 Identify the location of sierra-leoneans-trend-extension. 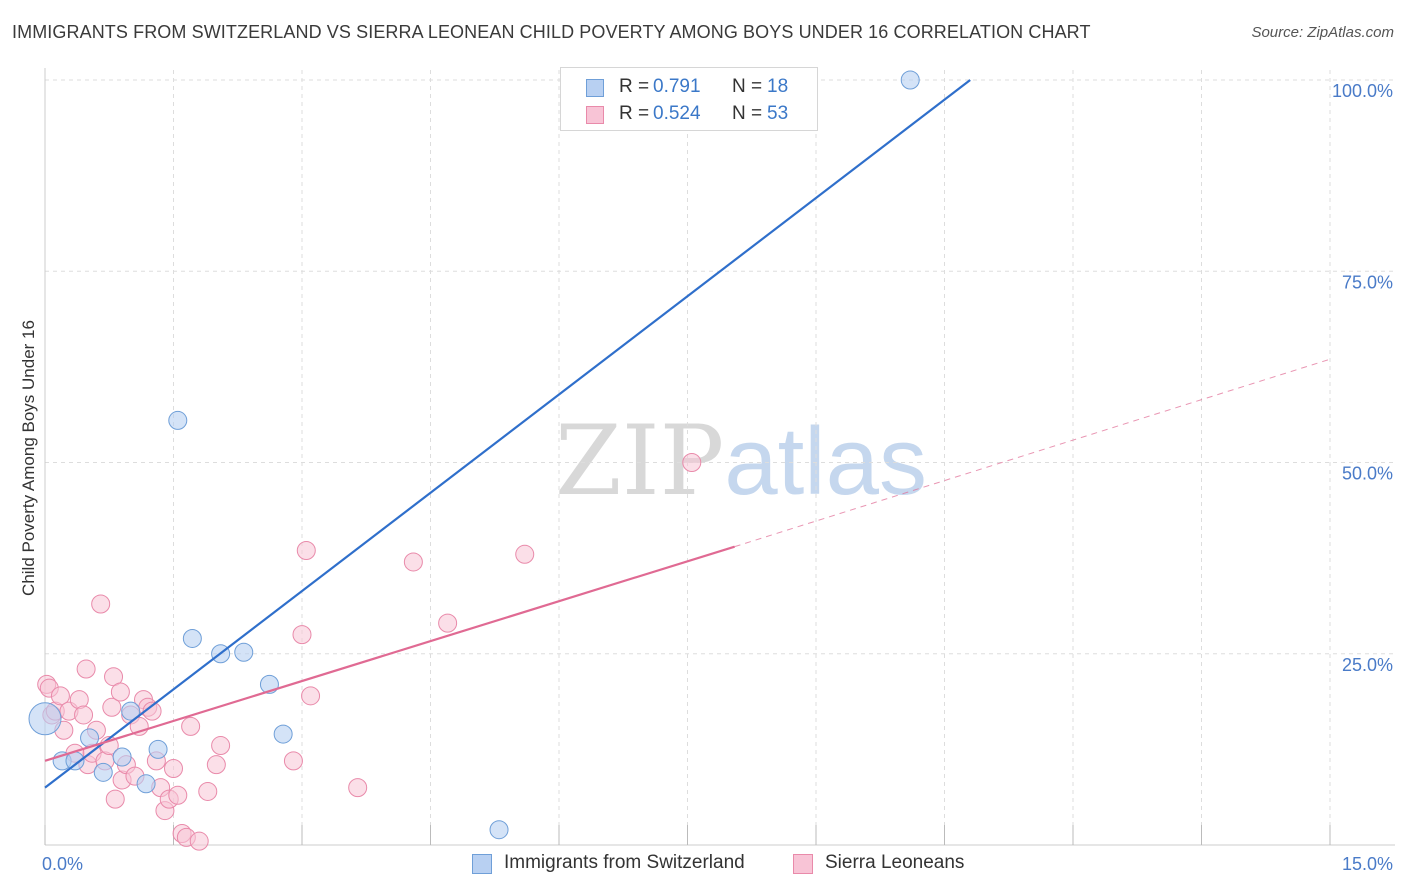
(1032, 453).